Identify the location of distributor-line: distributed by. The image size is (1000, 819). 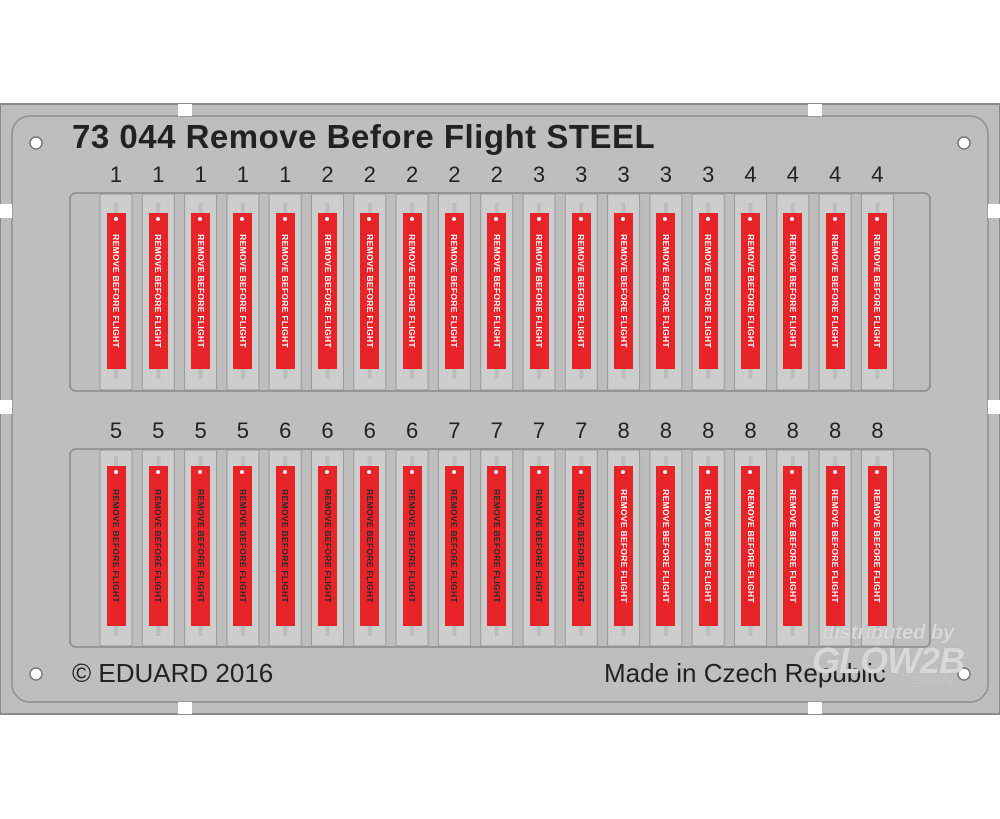
(888, 633).